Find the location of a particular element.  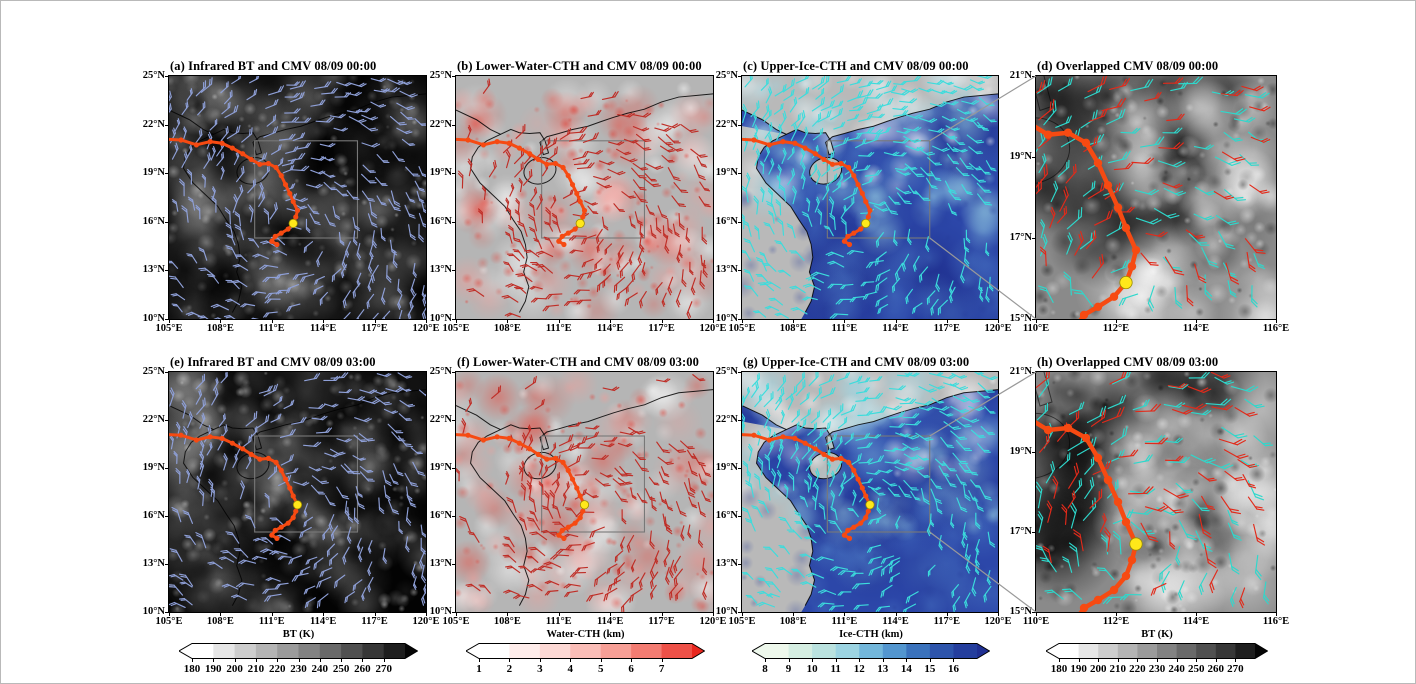

panel-h-map is located at coordinates (1156, 492).